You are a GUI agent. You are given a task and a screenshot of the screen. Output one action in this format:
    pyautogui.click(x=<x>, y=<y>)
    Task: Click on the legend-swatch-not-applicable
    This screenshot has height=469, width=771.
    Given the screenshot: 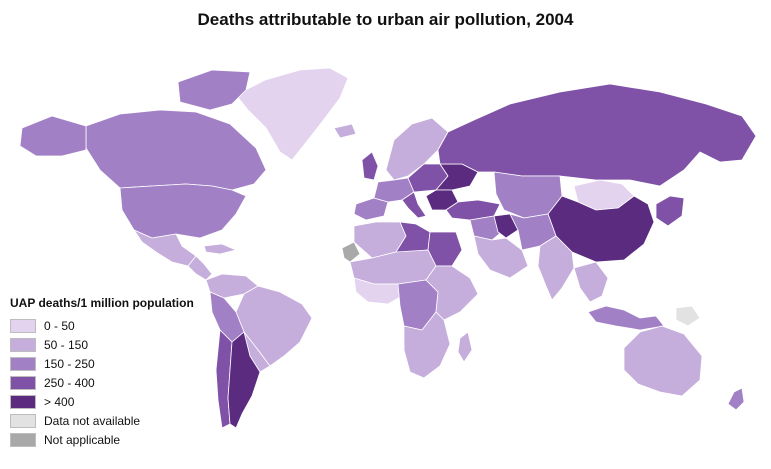 What is the action you would take?
    pyautogui.click(x=23, y=439)
    